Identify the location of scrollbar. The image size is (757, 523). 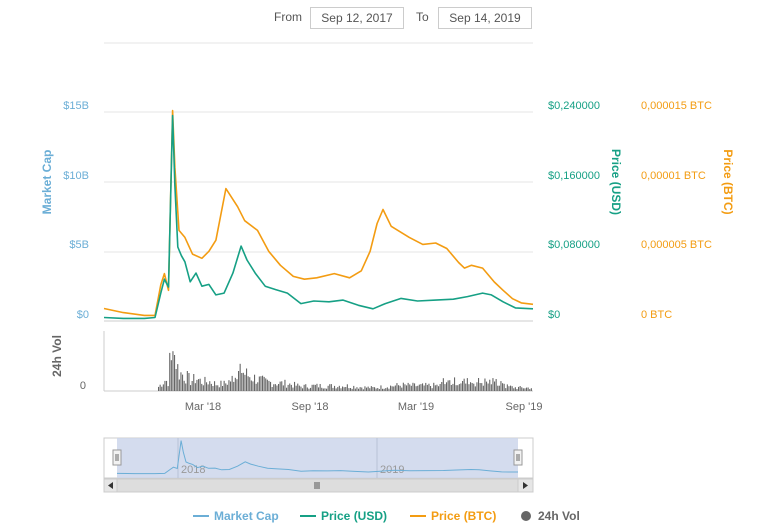
(318, 485).